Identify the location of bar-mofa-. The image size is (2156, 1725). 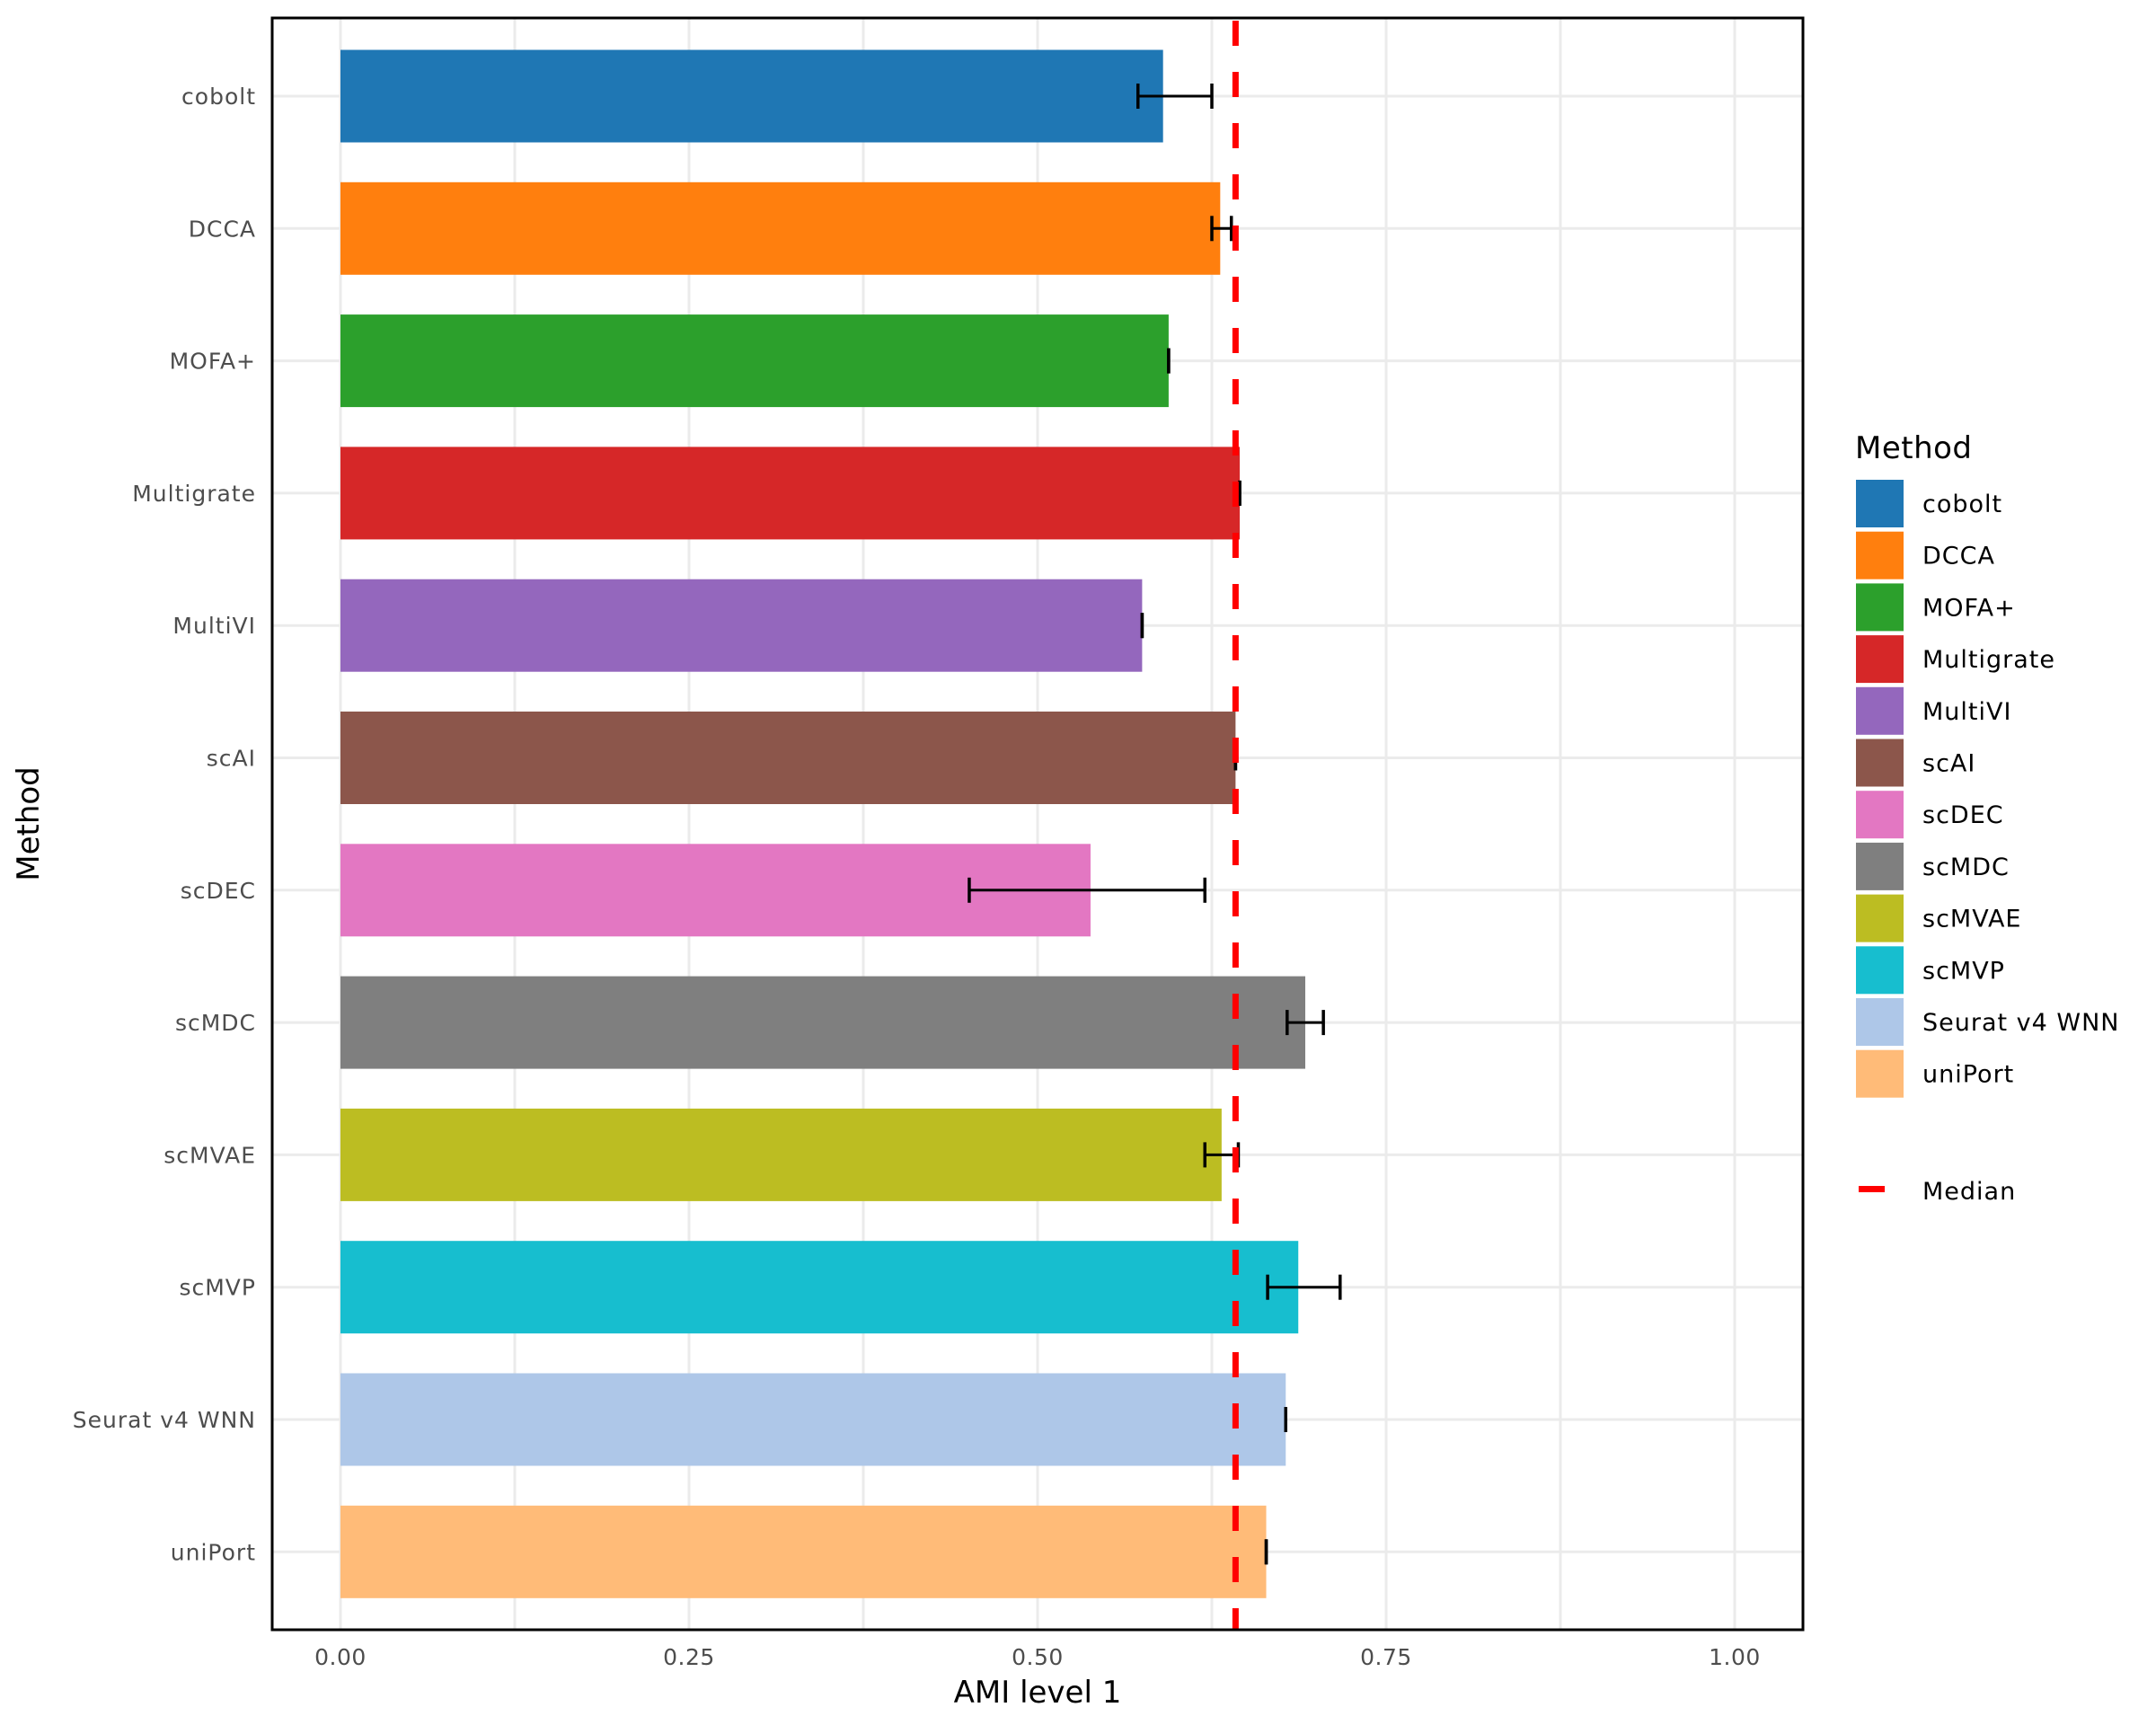
(755, 361).